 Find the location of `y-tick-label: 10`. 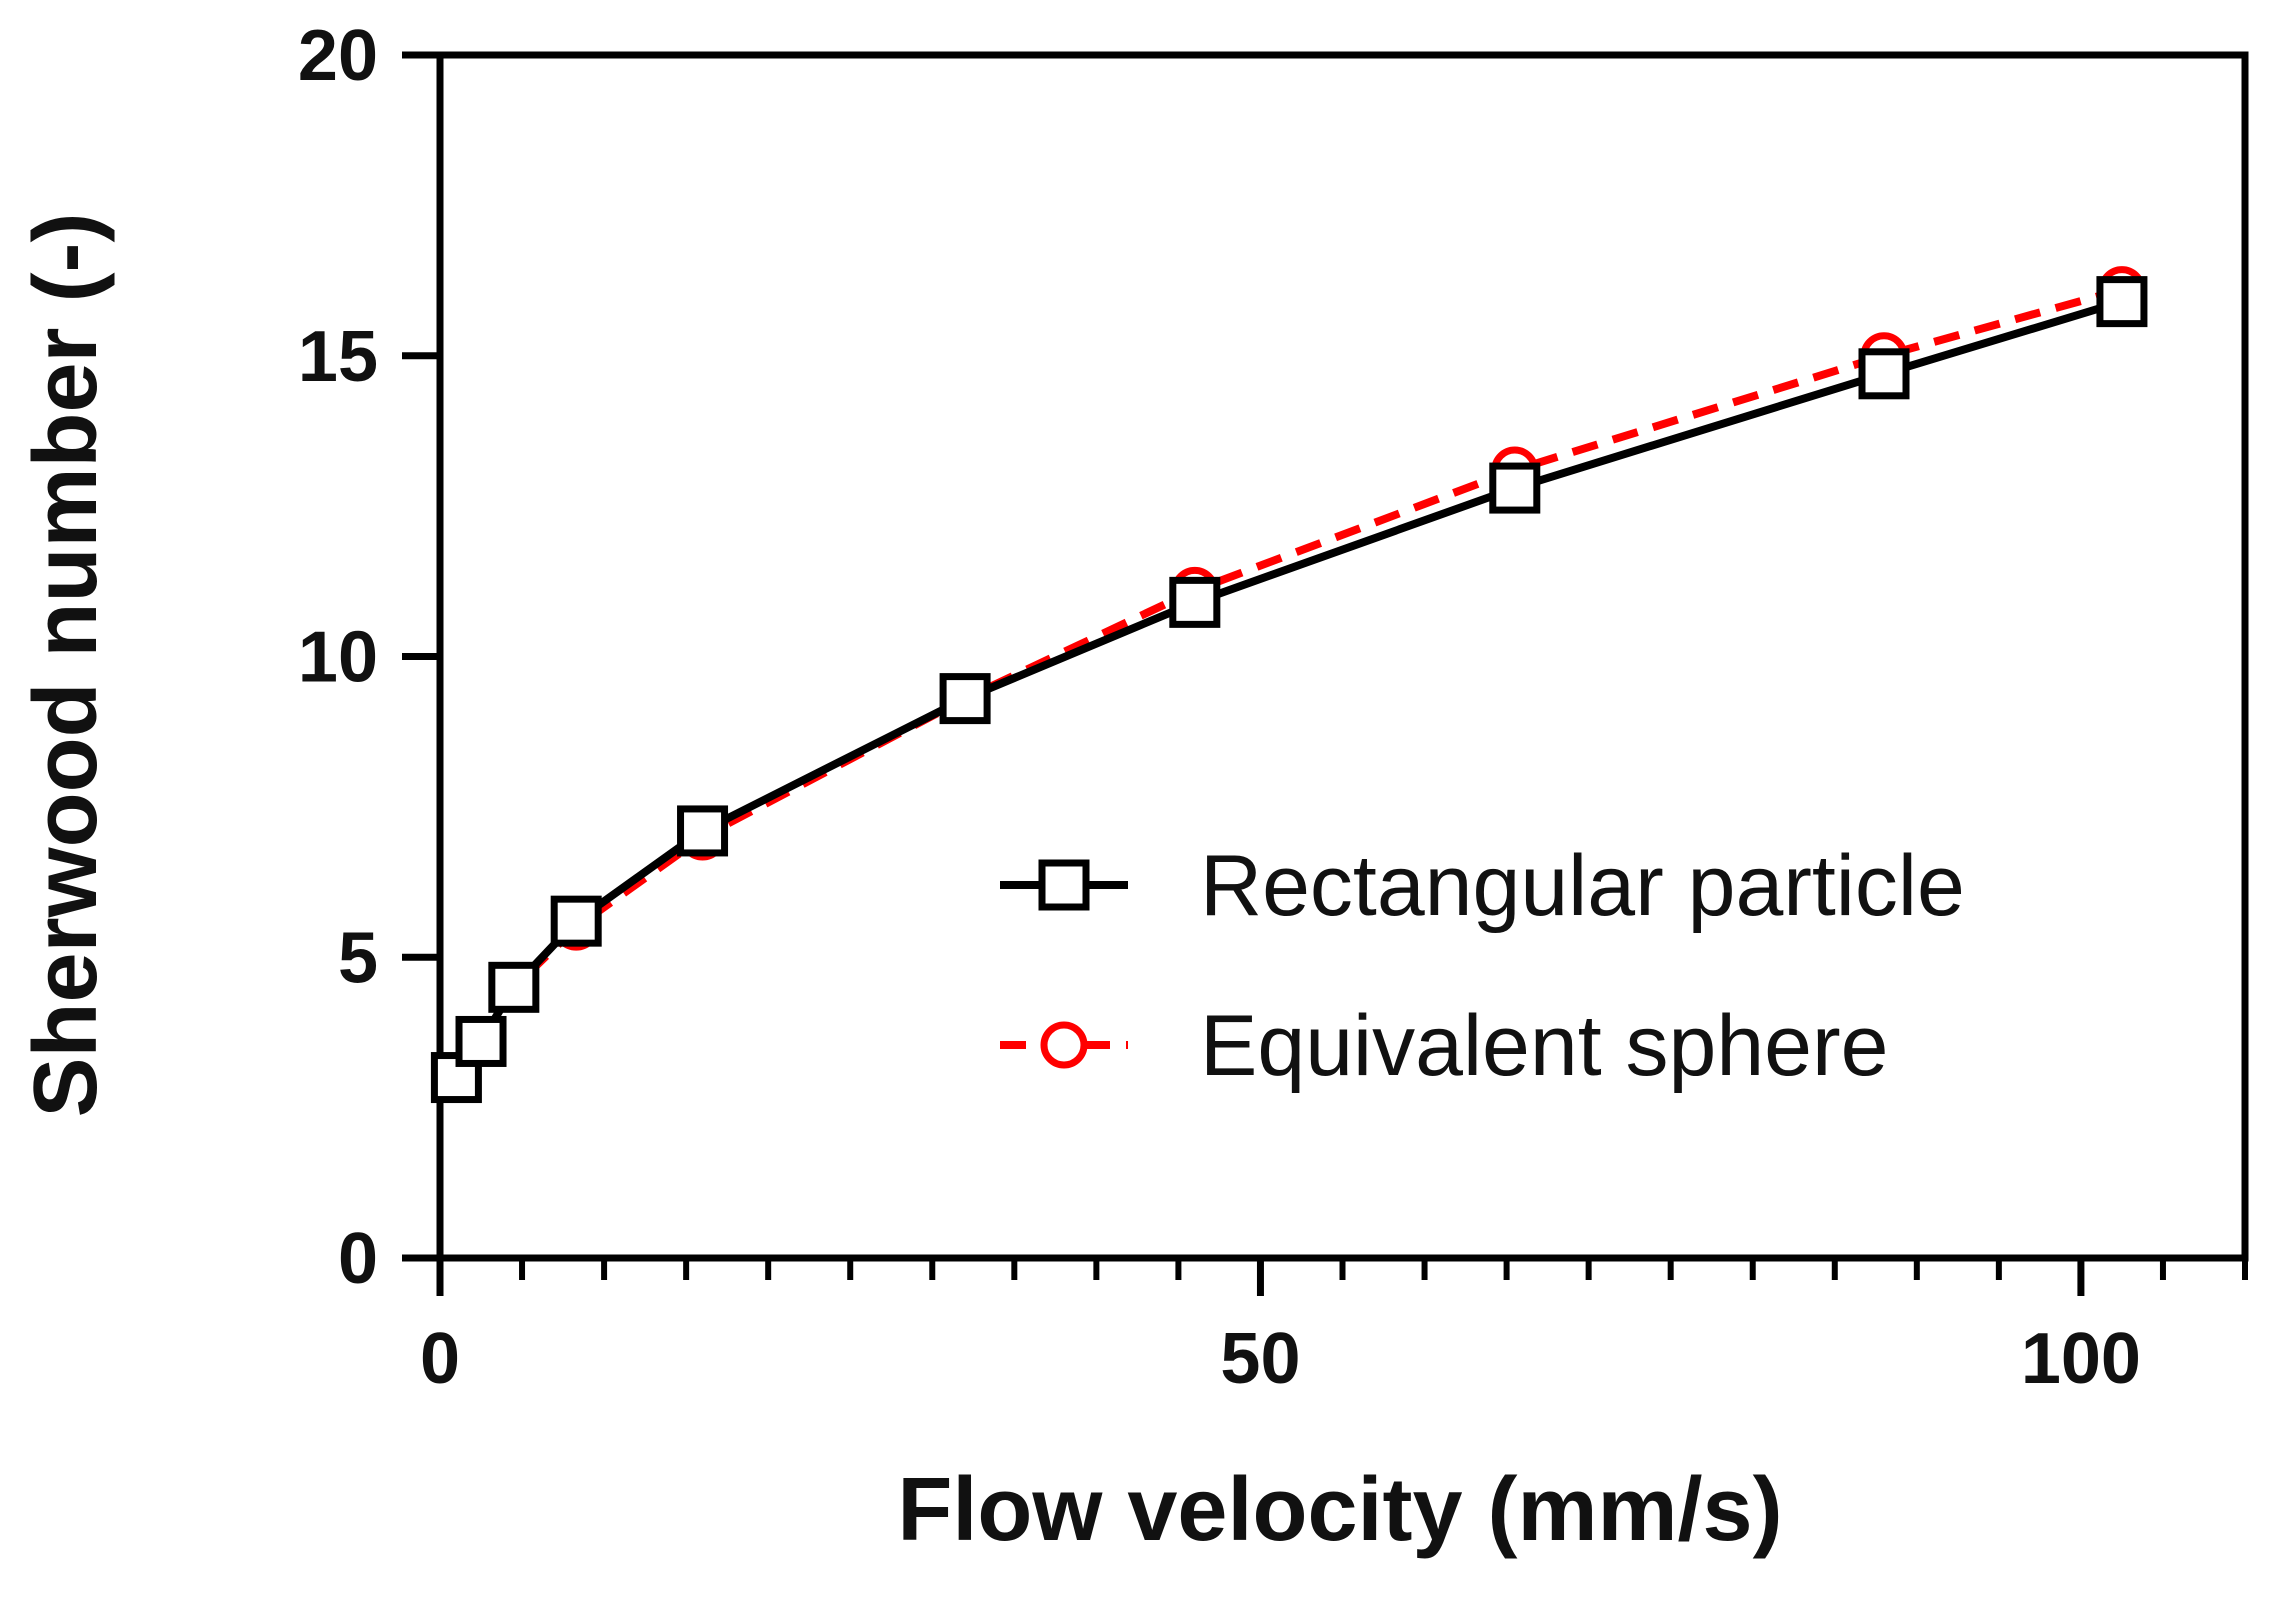

y-tick-label: 10 is located at coordinates (338, 658).